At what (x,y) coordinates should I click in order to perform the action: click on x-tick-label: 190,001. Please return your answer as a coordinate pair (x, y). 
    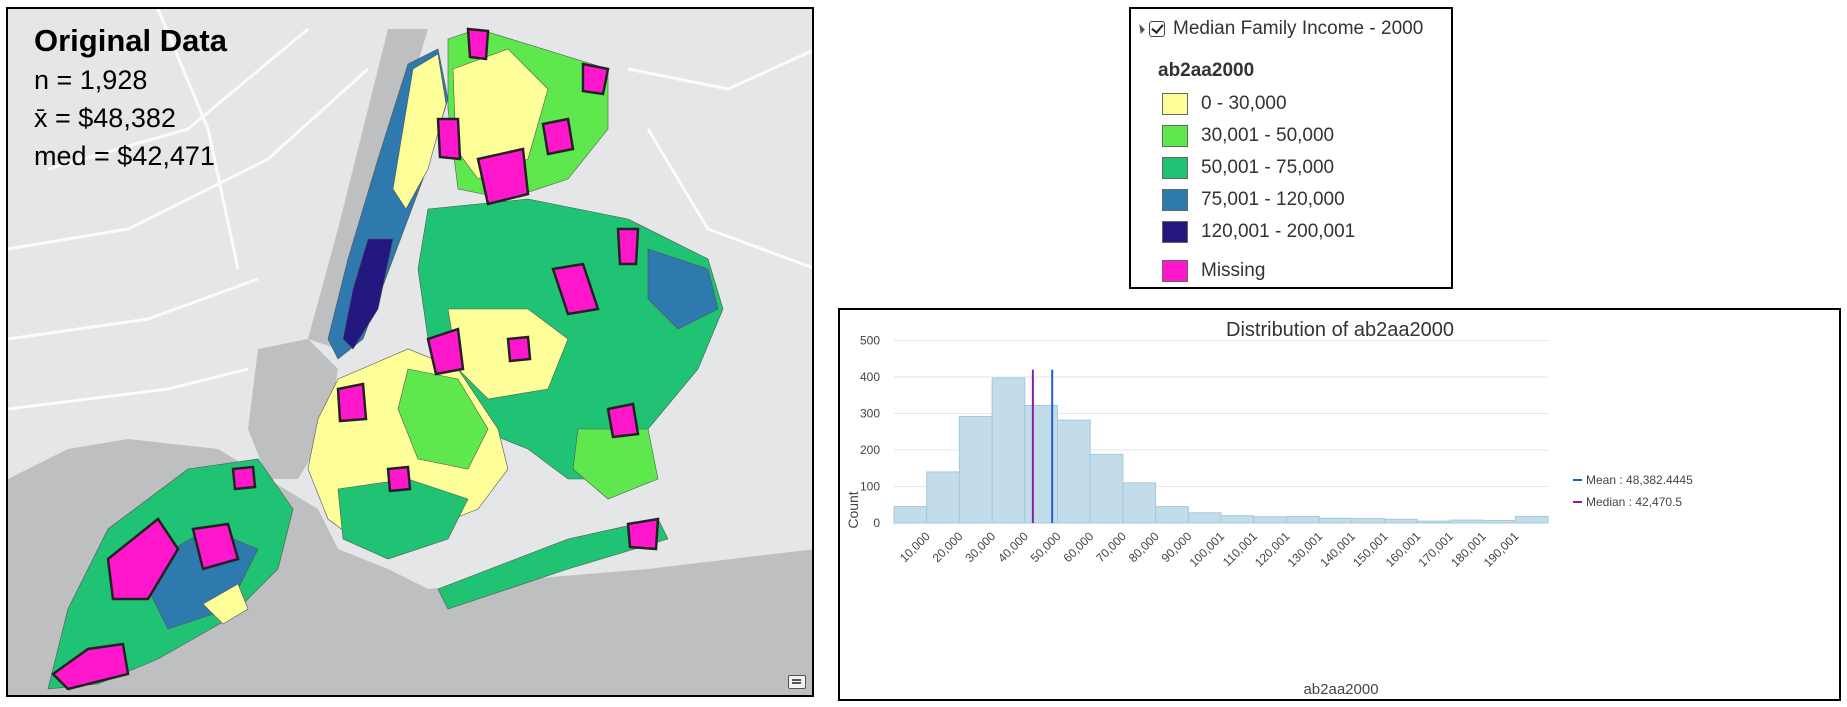
    Looking at the image, I should click on (1501, 549).